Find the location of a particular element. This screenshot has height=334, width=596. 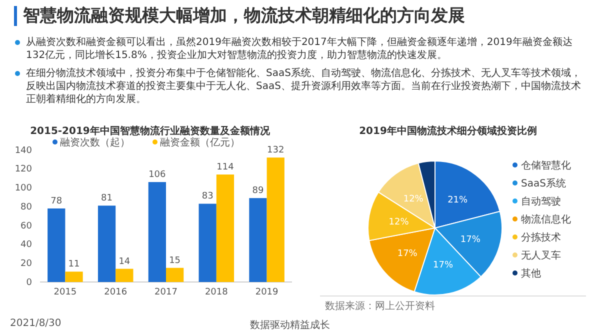

legend-label: 自动驾驶 is located at coordinates (541, 202).